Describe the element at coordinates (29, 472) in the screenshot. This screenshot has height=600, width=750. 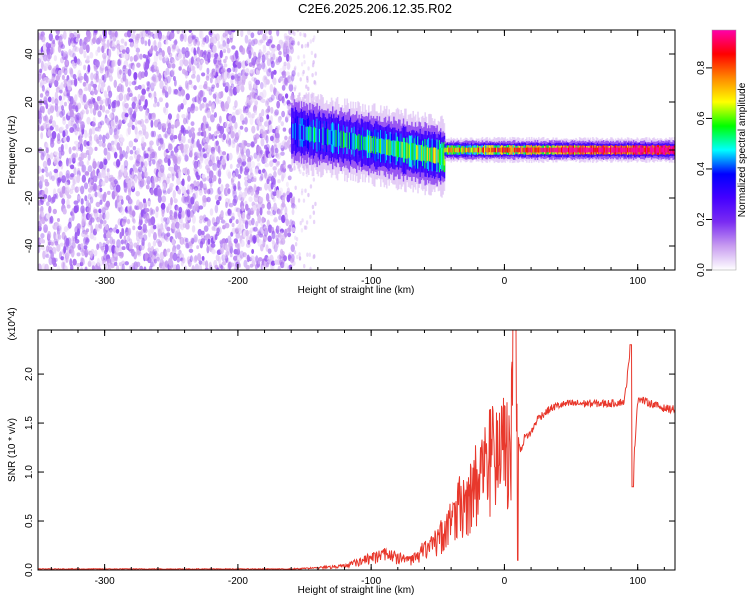
I see `y-tick-label: 1.0` at that location.